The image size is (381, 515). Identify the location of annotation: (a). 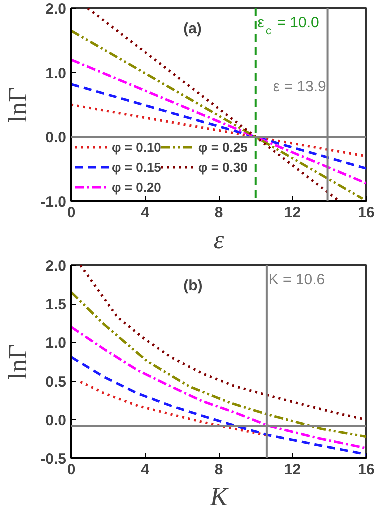
(193, 29).